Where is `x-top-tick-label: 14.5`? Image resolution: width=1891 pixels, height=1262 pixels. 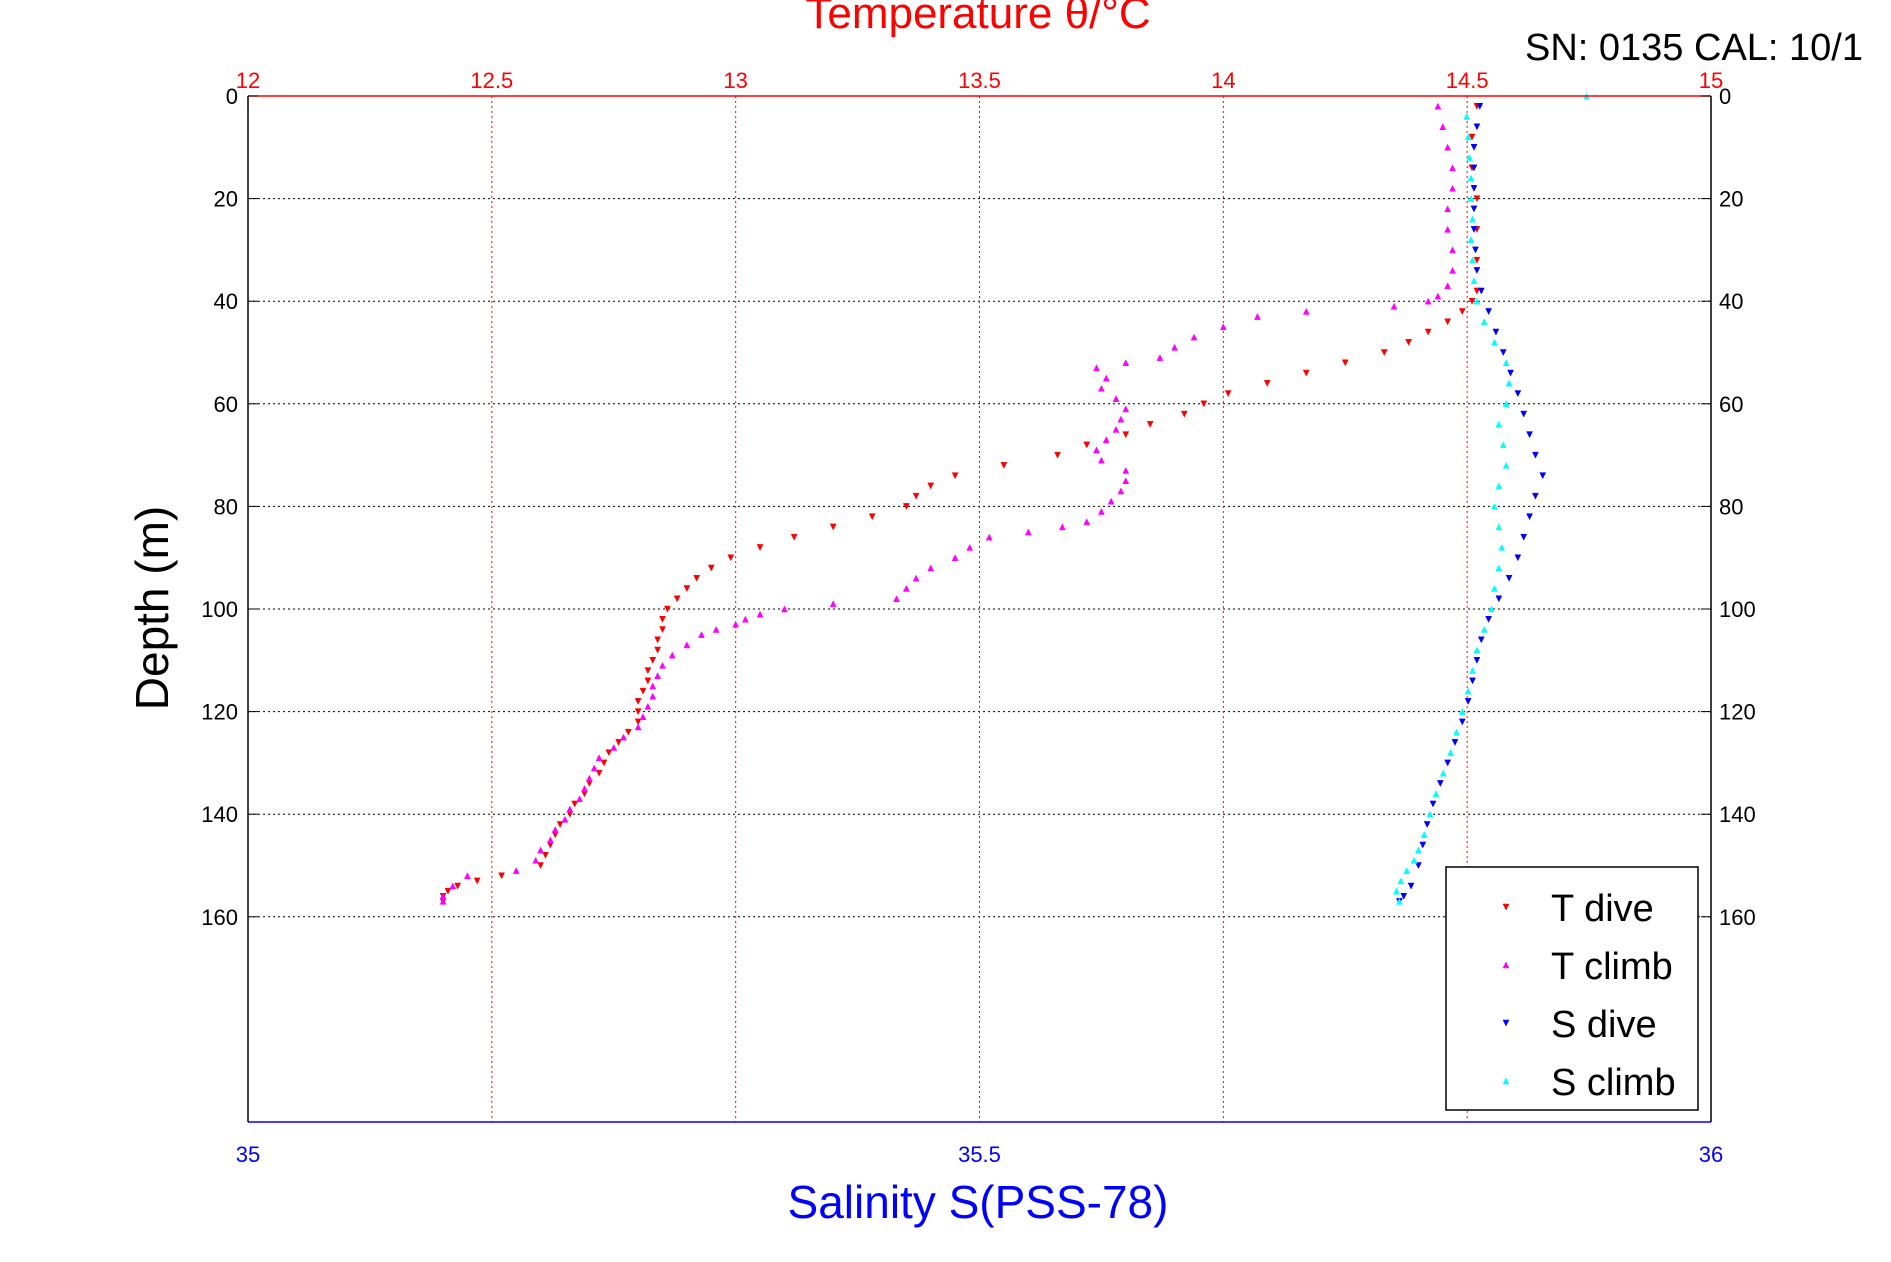 x-top-tick-label: 14.5 is located at coordinates (1467, 80).